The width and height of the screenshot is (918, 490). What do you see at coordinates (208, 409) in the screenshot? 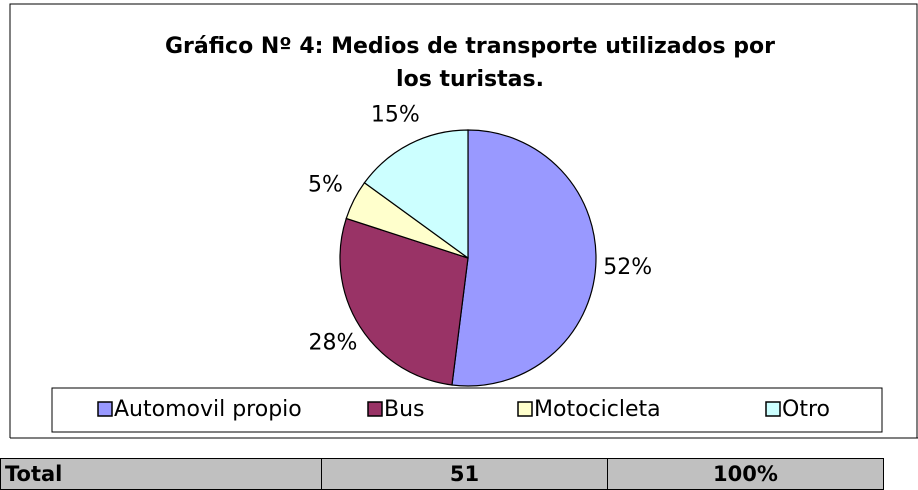
I see `legend-label: Automovil propio` at bounding box center [208, 409].